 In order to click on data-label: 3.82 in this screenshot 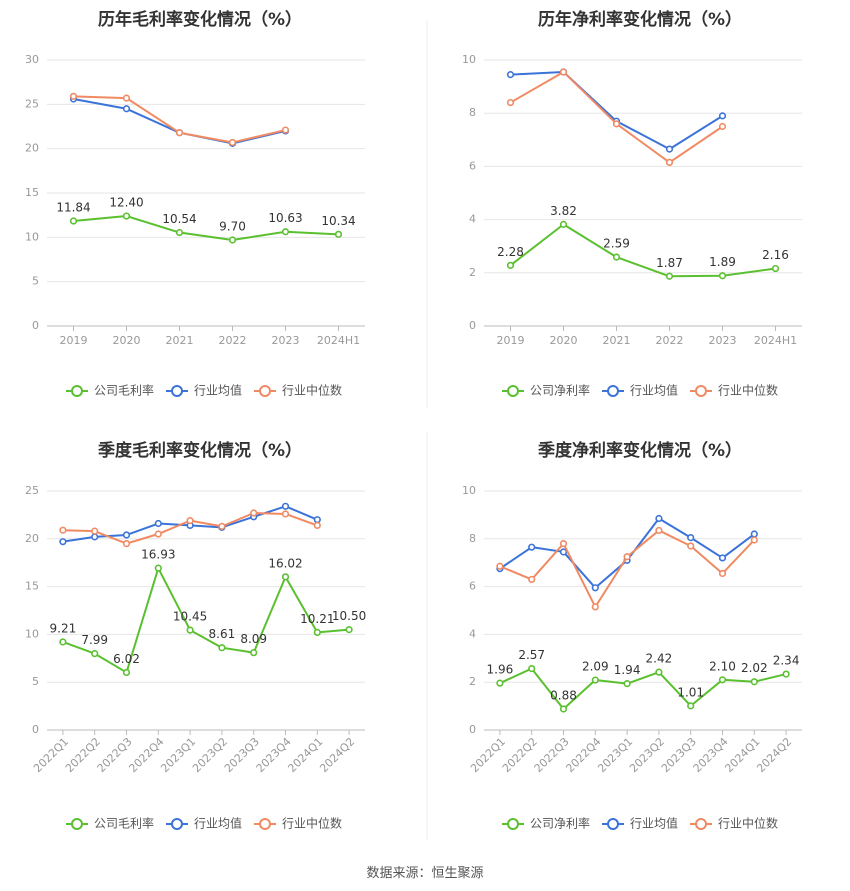, I will do `click(563, 211)`.